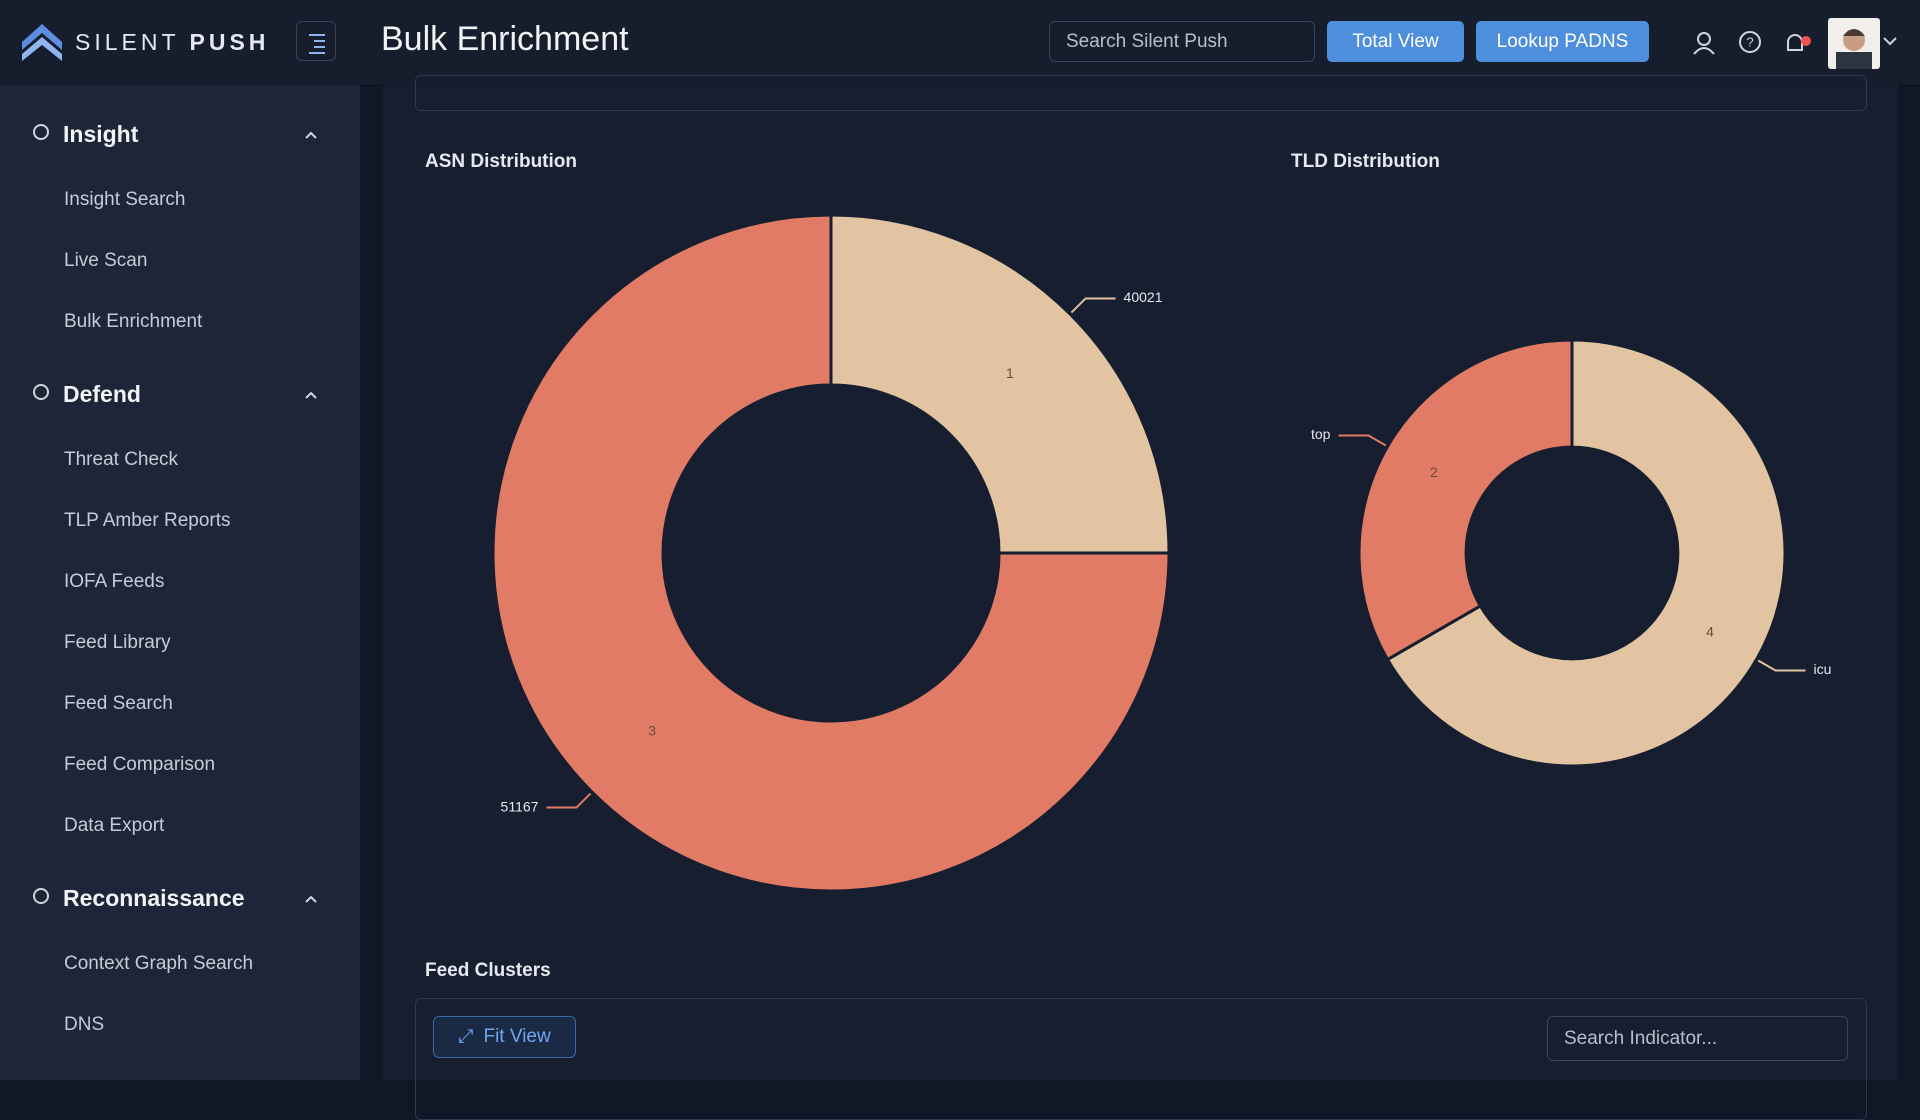  Describe the element at coordinates (140, 764) in the screenshot. I see `nav-item: Feed Comparison` at that location.